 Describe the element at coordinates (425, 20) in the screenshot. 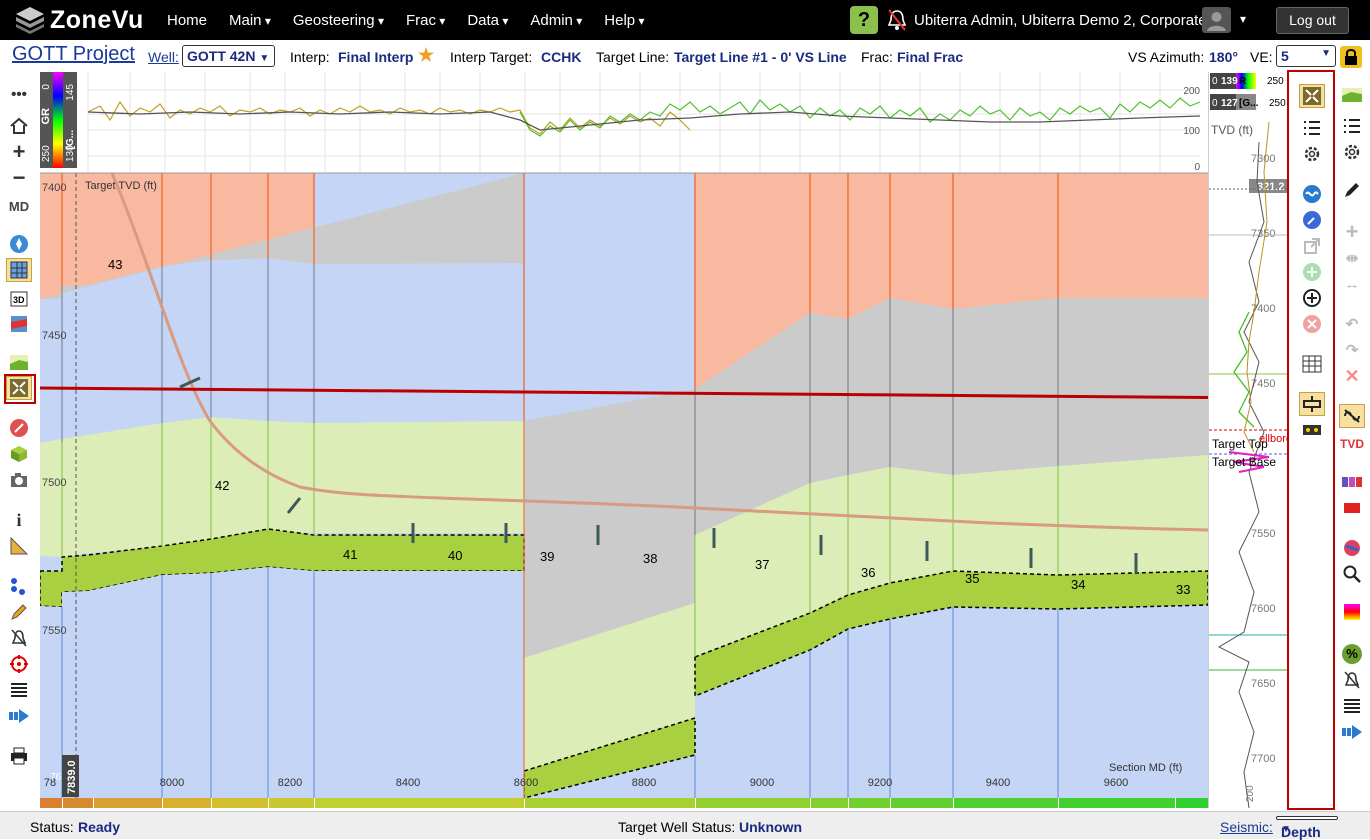

I see `menu-frac: Frac` at that location.